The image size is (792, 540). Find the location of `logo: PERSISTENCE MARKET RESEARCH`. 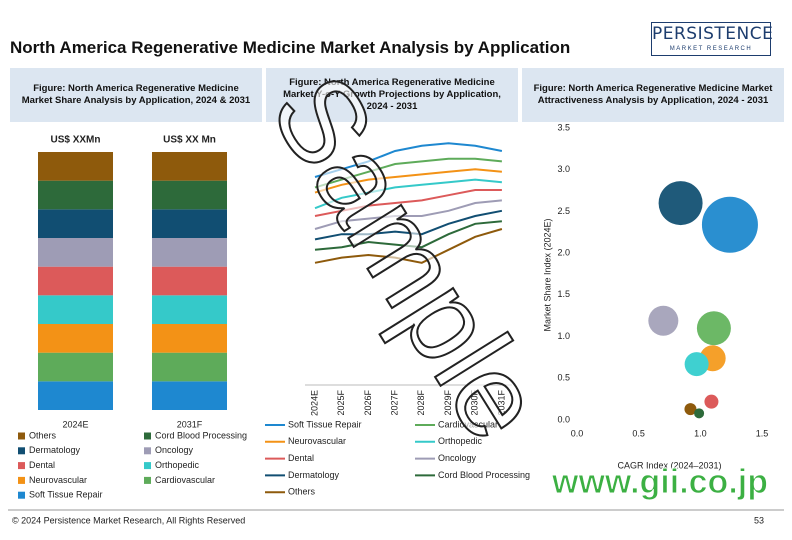

logo: PERSISTENCE MARKET RESEARCH is located at coordinates (712, 39).